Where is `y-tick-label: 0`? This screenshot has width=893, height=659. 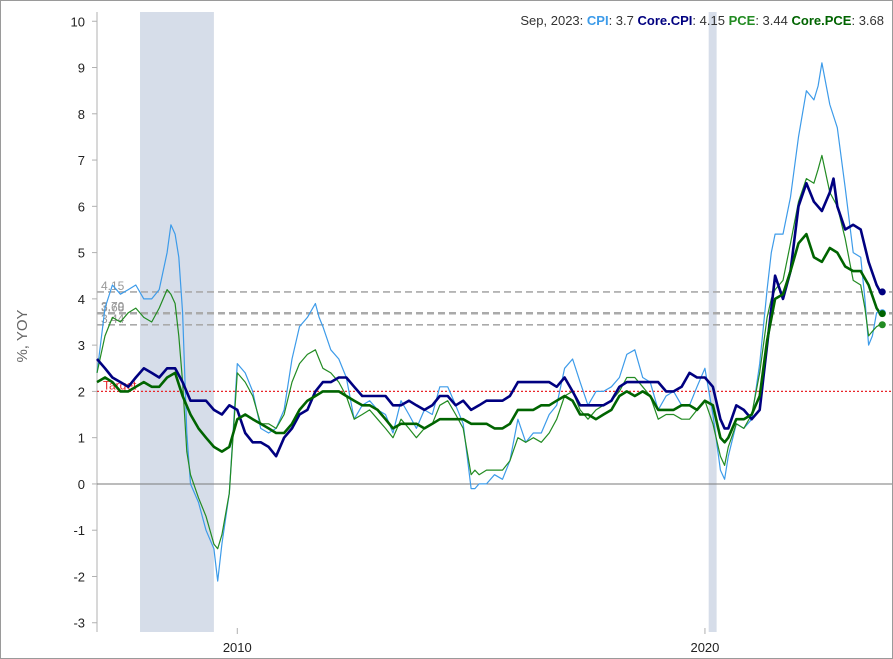 y-tick-label: 0 is located at coordinates (81, 484).